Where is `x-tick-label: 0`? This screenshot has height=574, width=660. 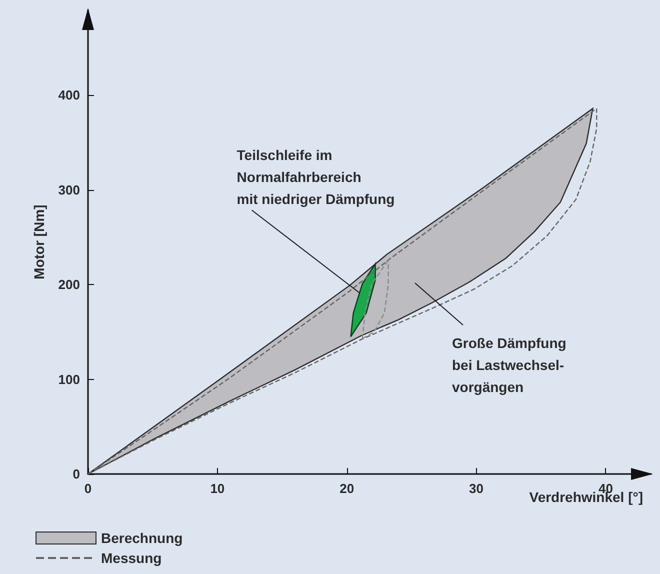
x-tick-label: 0 is located at coordinates (88, 488).